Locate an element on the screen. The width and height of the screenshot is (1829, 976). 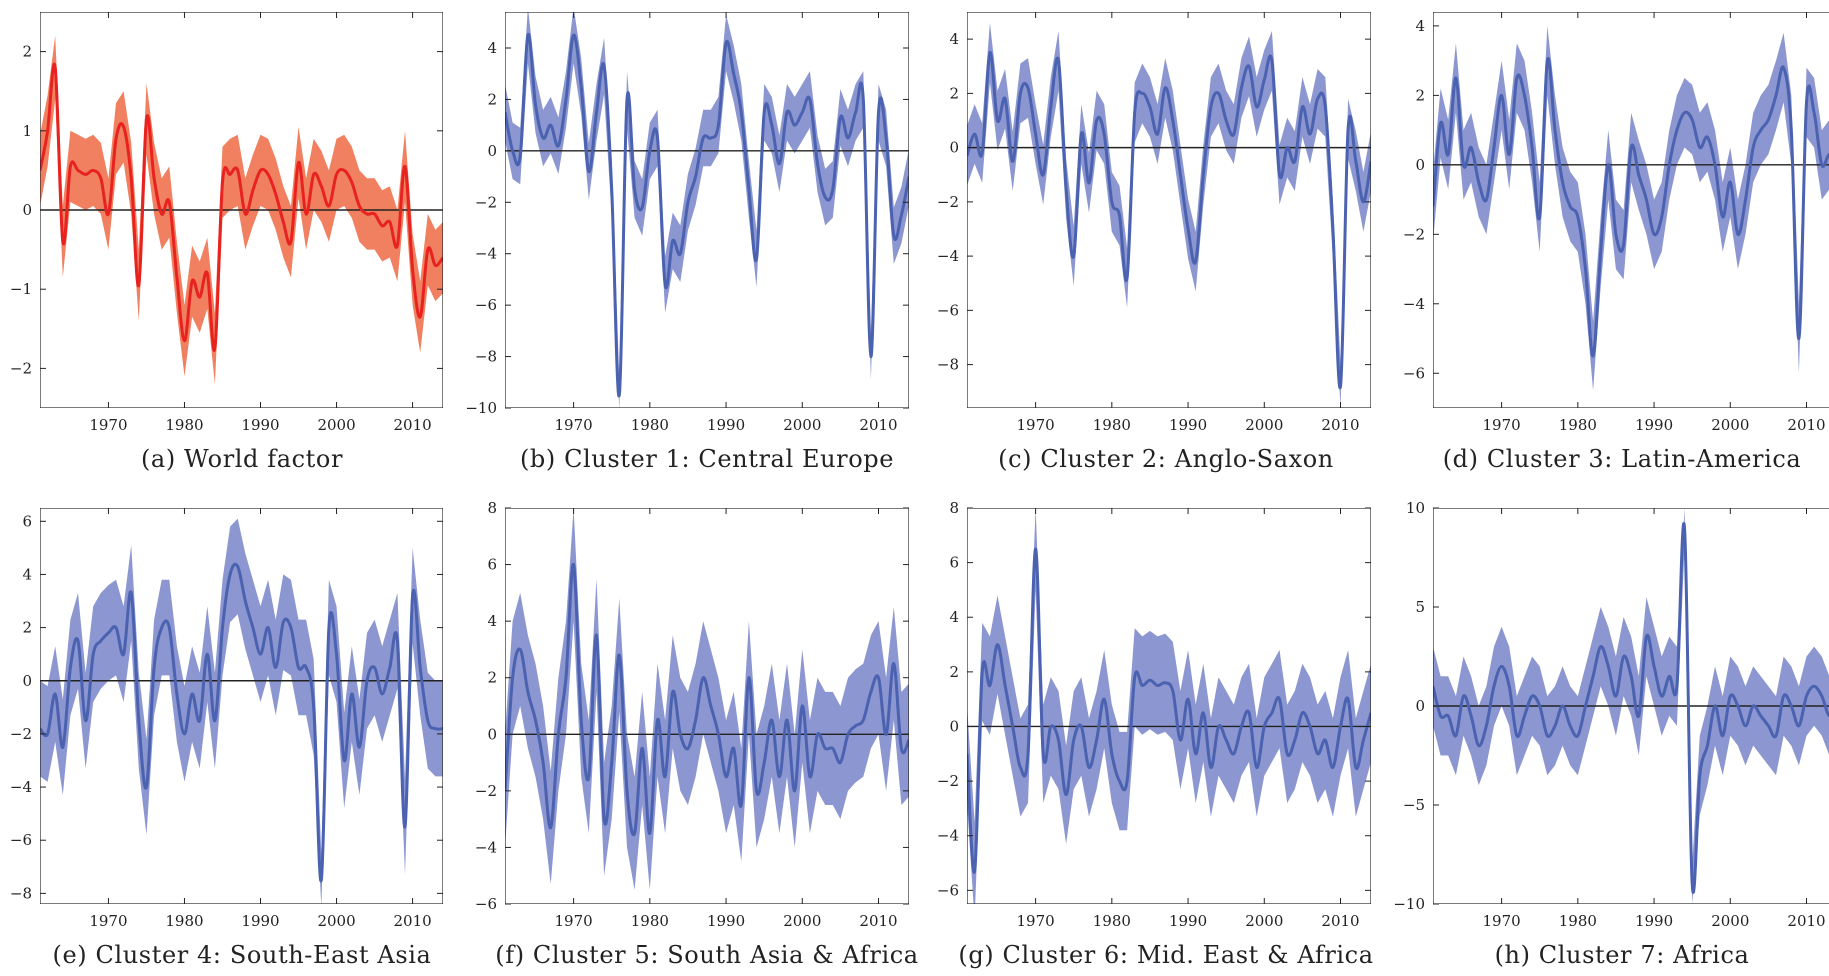
panel-f-ytick-label: −2 is located at coordinates (486, 791).